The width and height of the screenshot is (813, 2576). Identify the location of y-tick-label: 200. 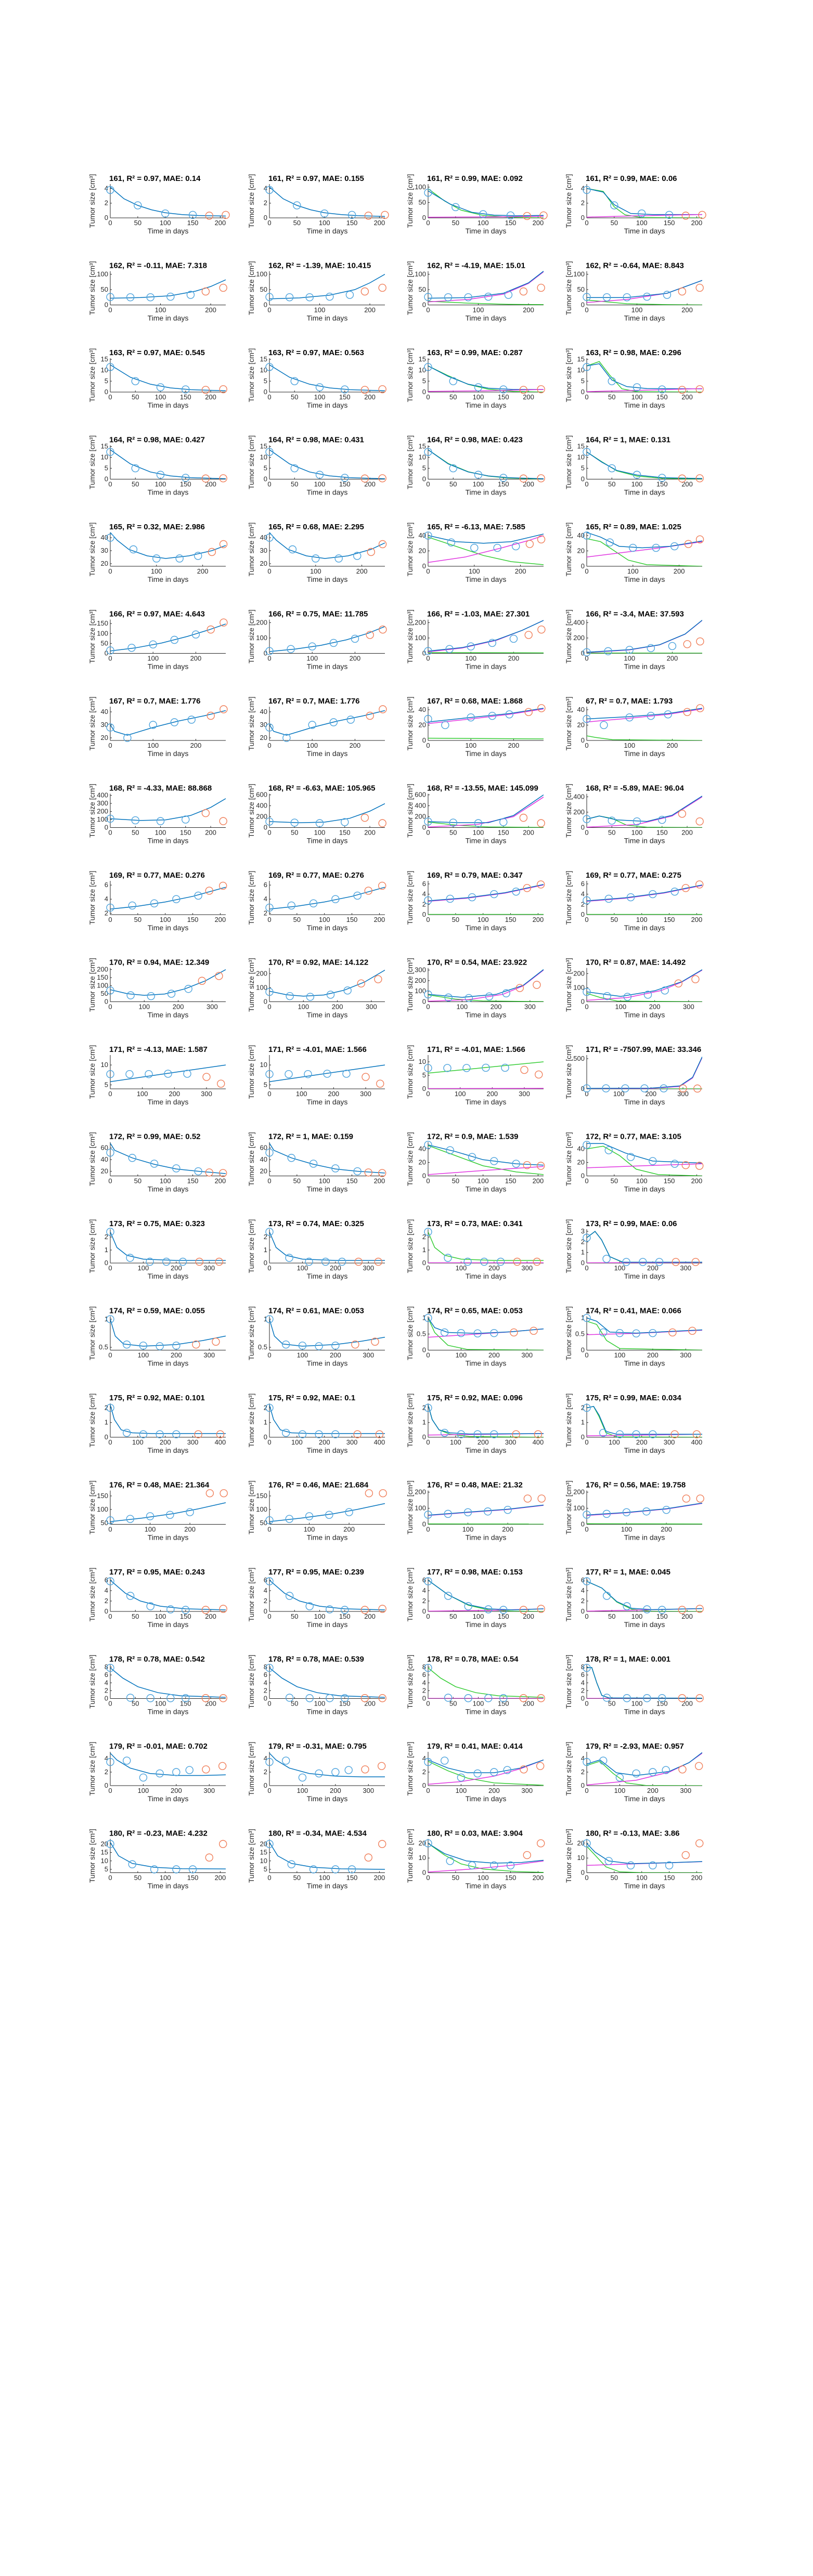
(579, 973).